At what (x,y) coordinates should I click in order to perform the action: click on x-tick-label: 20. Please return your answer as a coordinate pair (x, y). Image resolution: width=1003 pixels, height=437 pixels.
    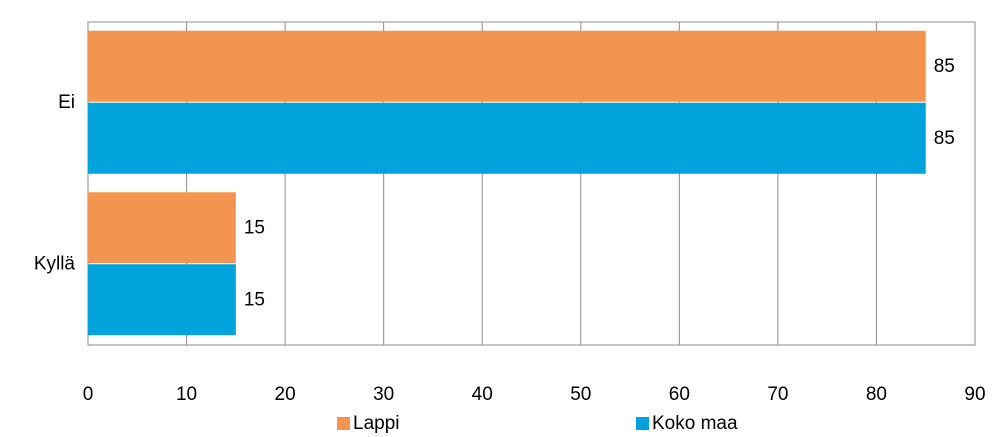
    Looking at the image, I should click on (285, 394).